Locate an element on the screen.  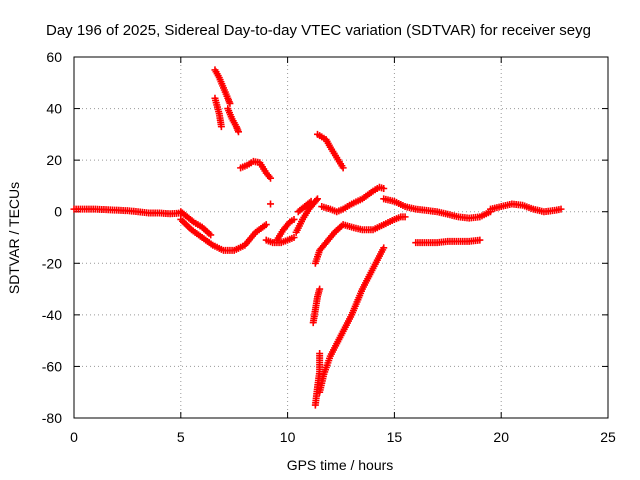
x-tick-label: 10 is located at coordinates (288, 437).